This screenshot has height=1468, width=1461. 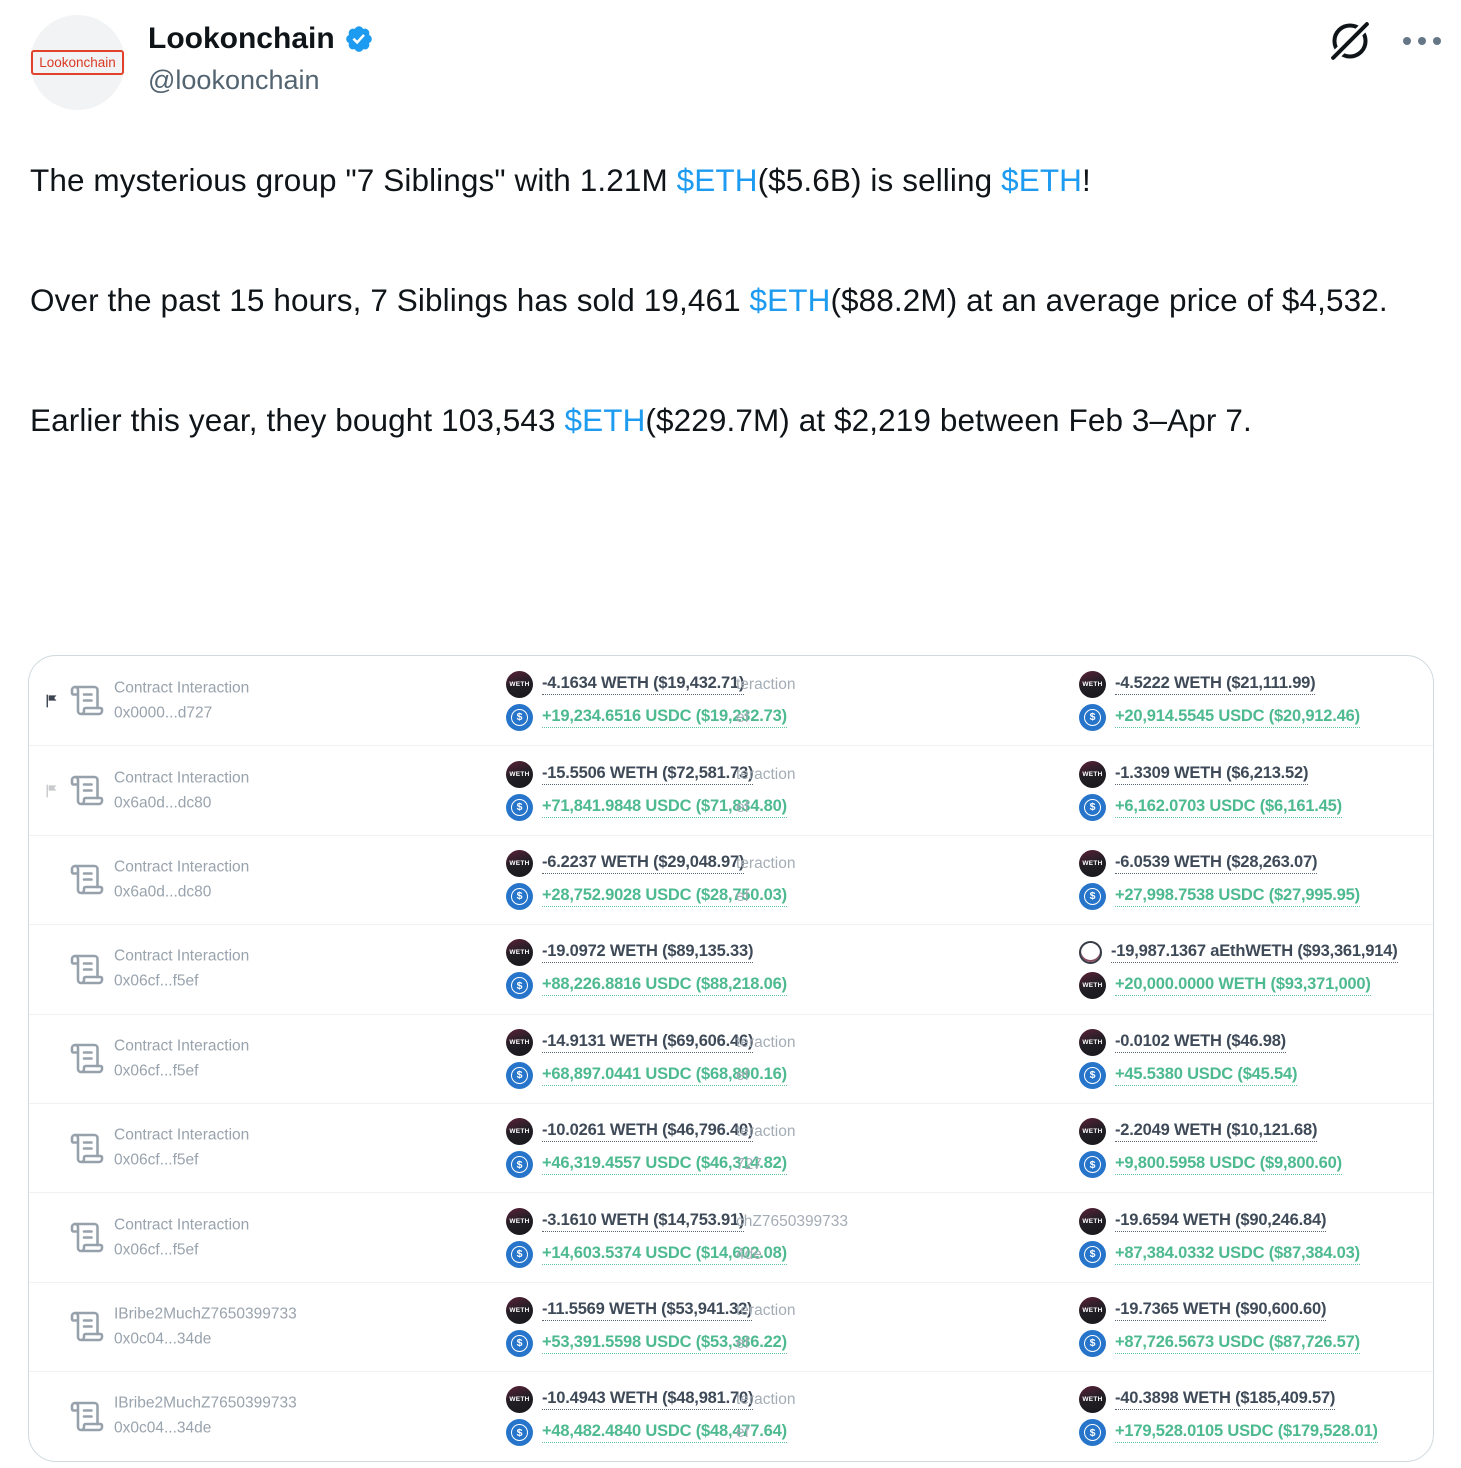 What do you see at coordinates (664, 717) in the screenshot?
I see `usdc-in-amount: +19,234.6516 USDC ($19,232.73)` at bounding box center [664, 717].